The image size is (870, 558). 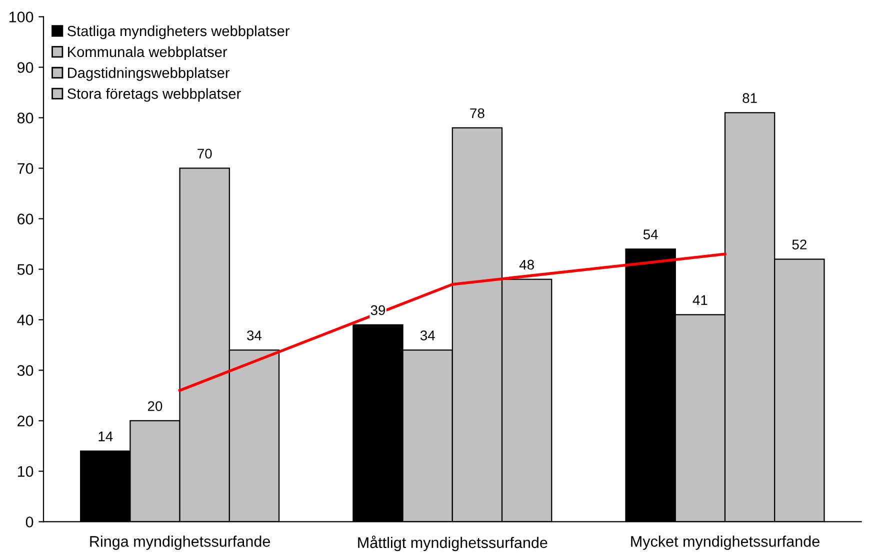 What do you see at coordinates (26, 421) in the screenshot?
I see `y-tick-label: 20` at bounding box center [26, 421].